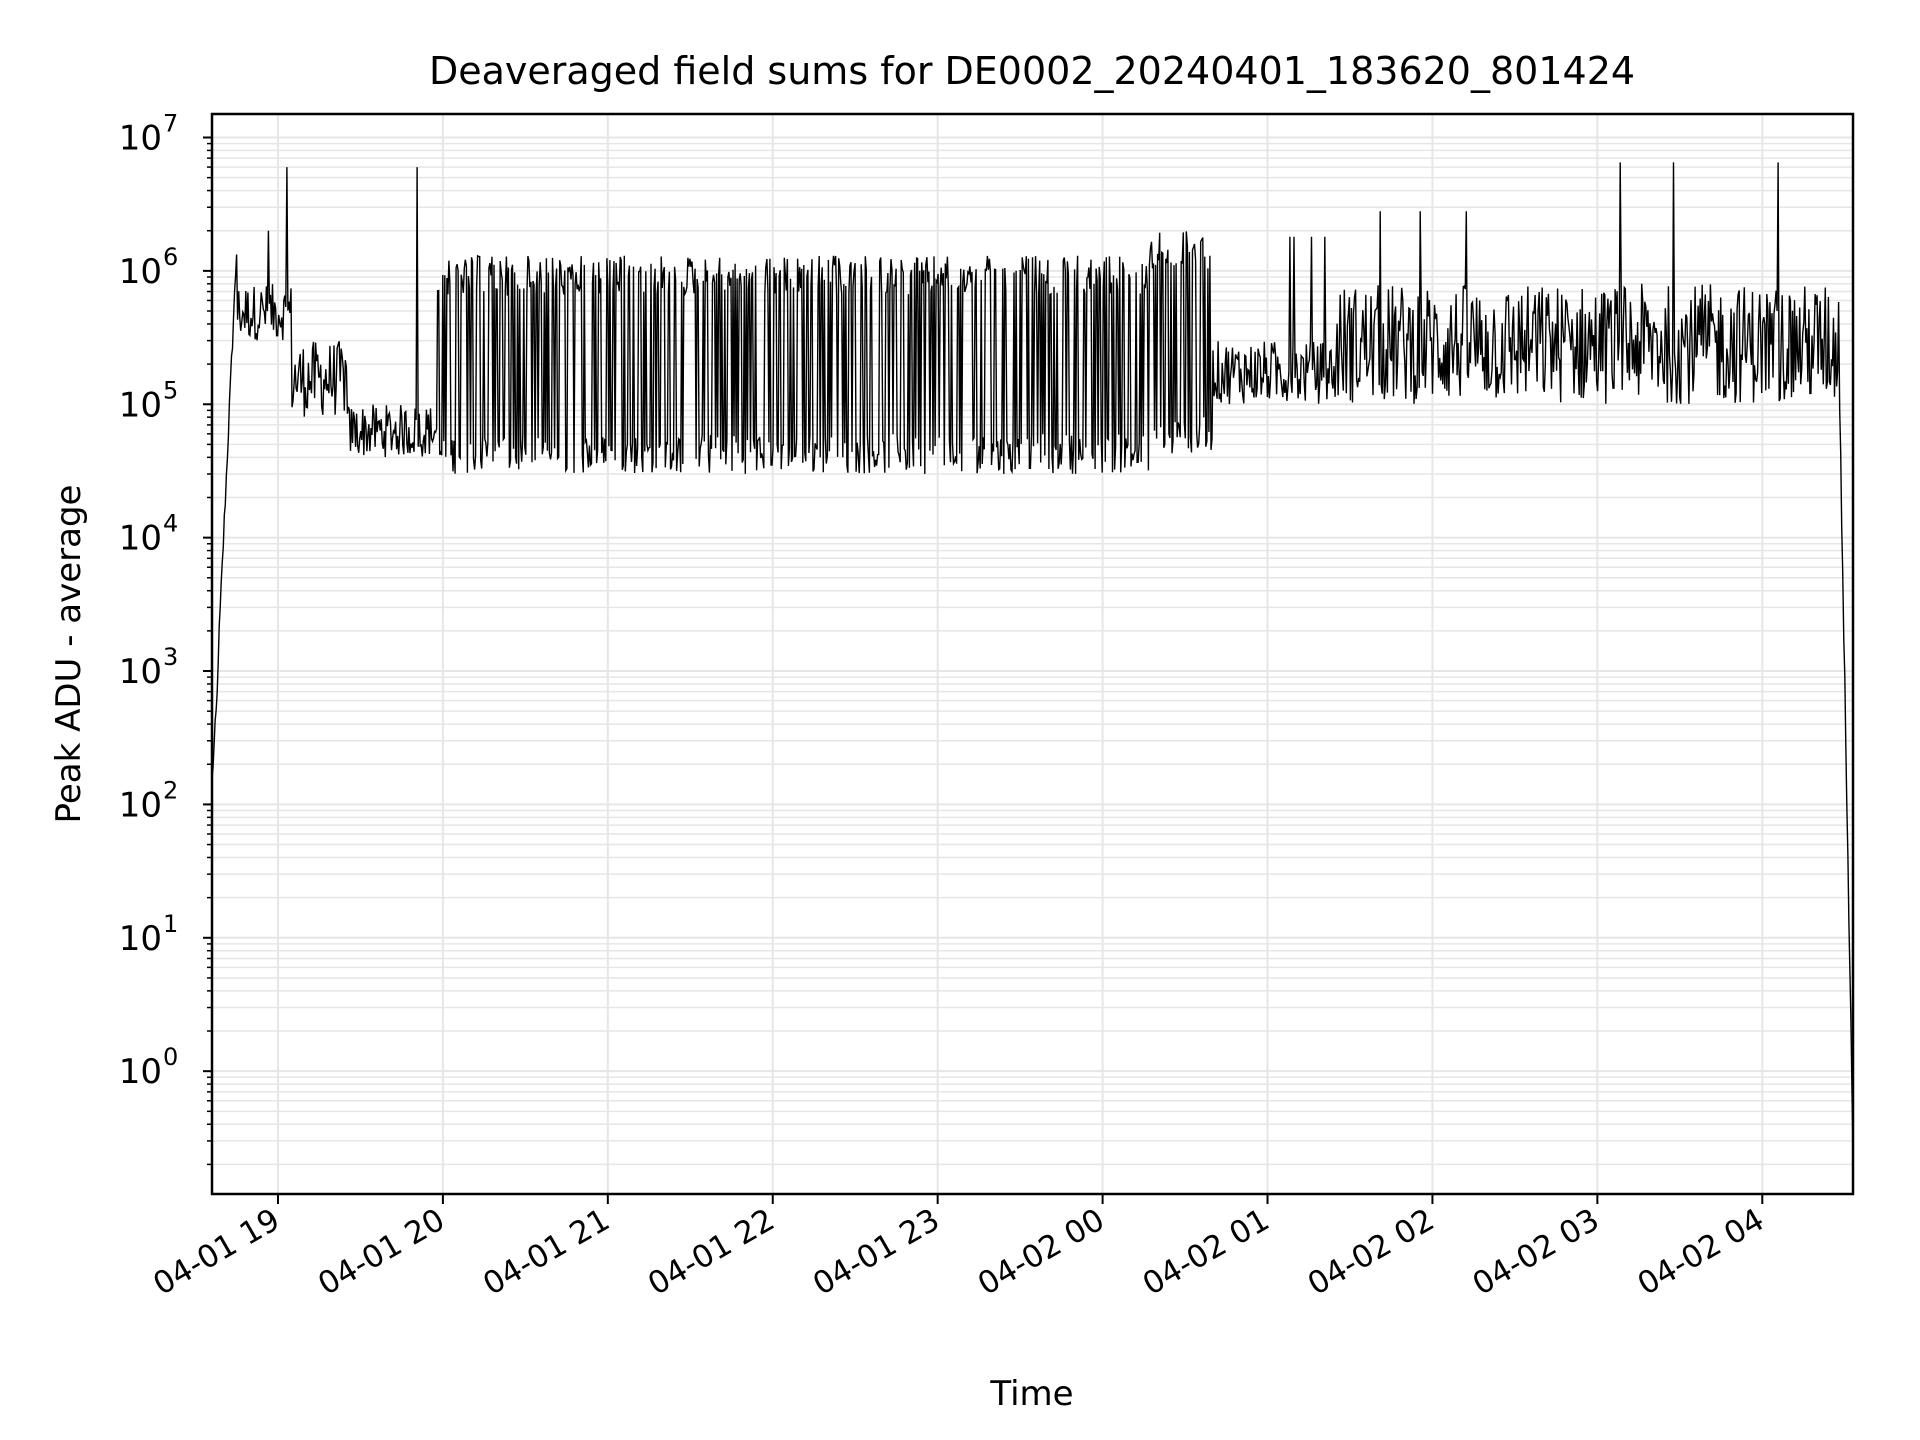  I want to click on x-tick-label: 04-01 23, so click(876, 1252).